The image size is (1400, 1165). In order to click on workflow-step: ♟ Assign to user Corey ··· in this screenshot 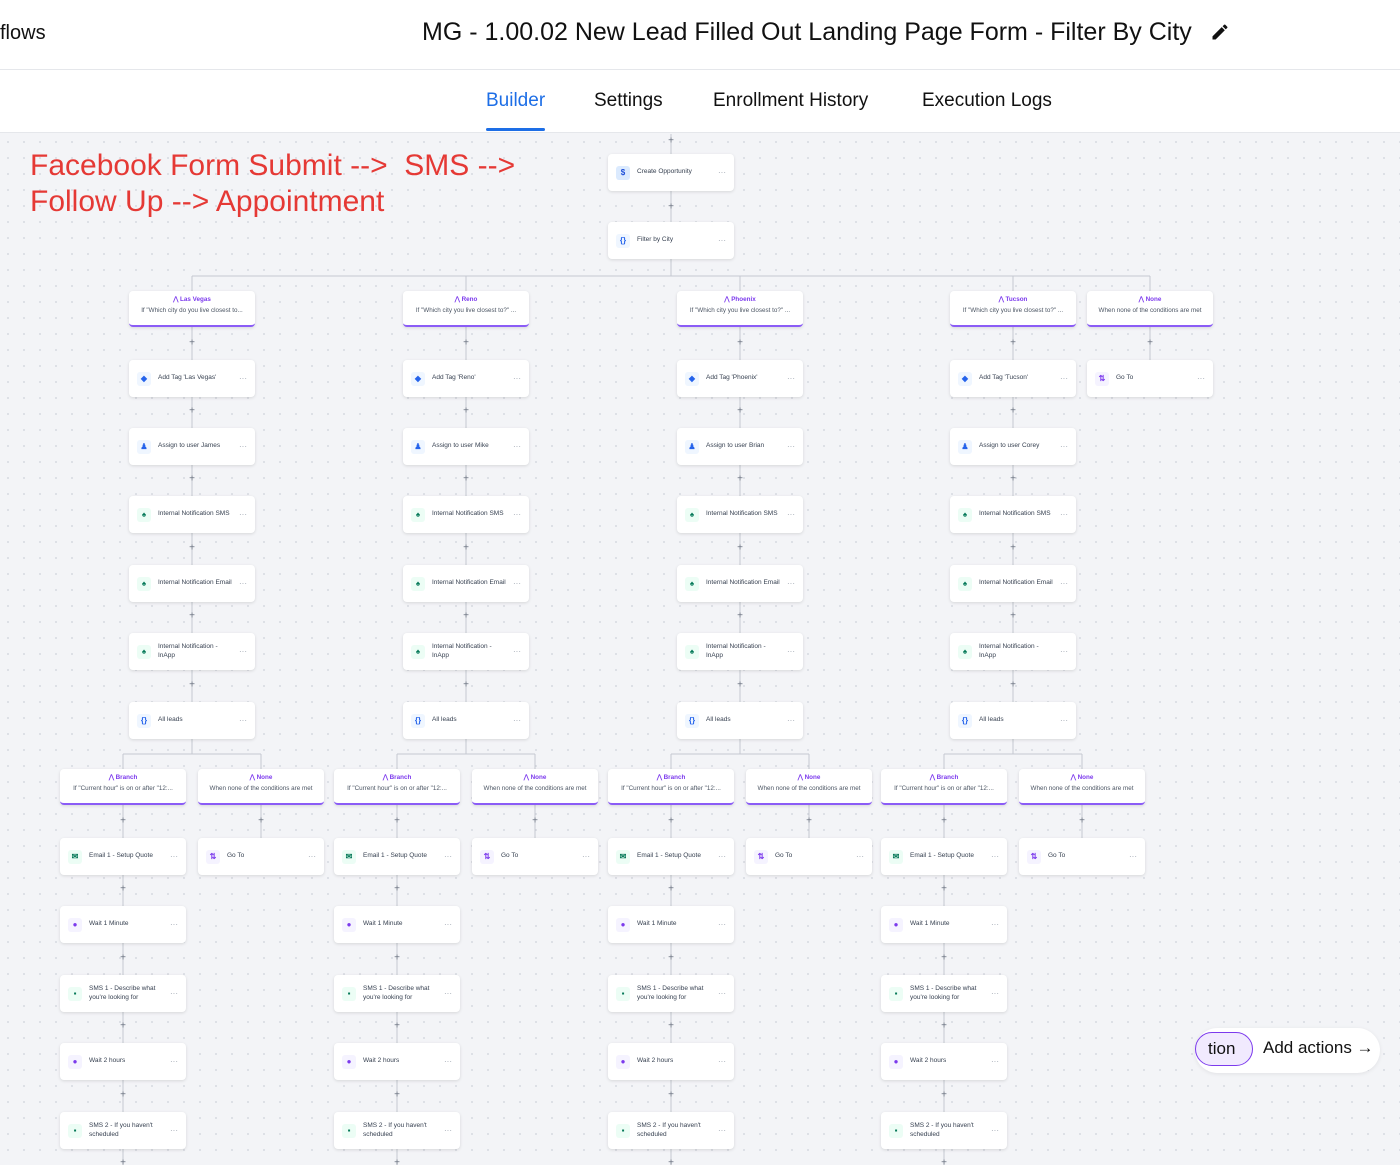, I will do `click(1013, 446)`.